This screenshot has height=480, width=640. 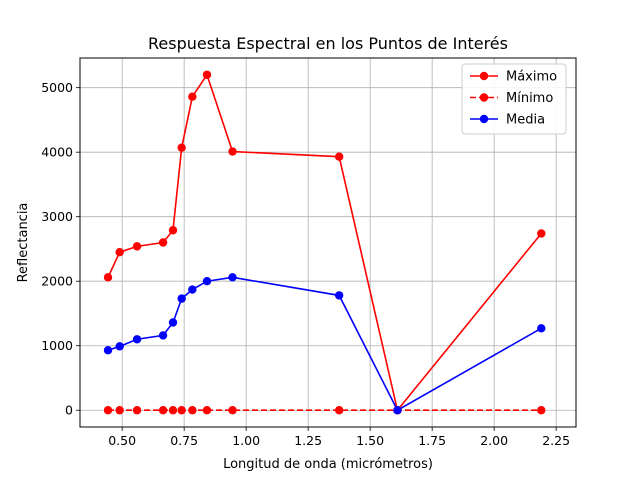 I want to click on legend-label: Mínimo, so click(x=529, y=98).